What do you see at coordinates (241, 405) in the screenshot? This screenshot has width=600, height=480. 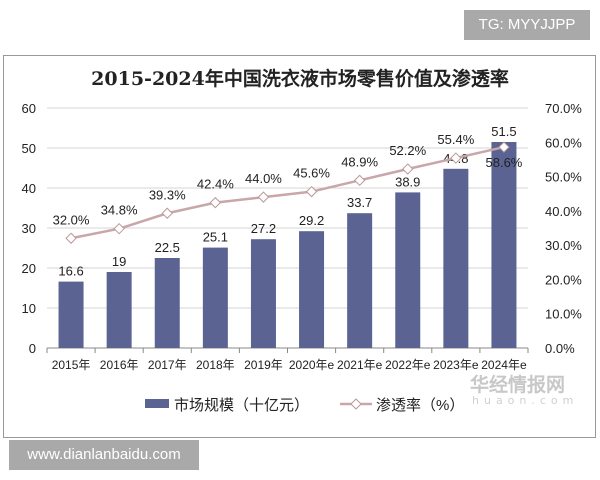 I see `legend-bar-label: 市场规模（十亿元）` at bounding box center [241, 405].